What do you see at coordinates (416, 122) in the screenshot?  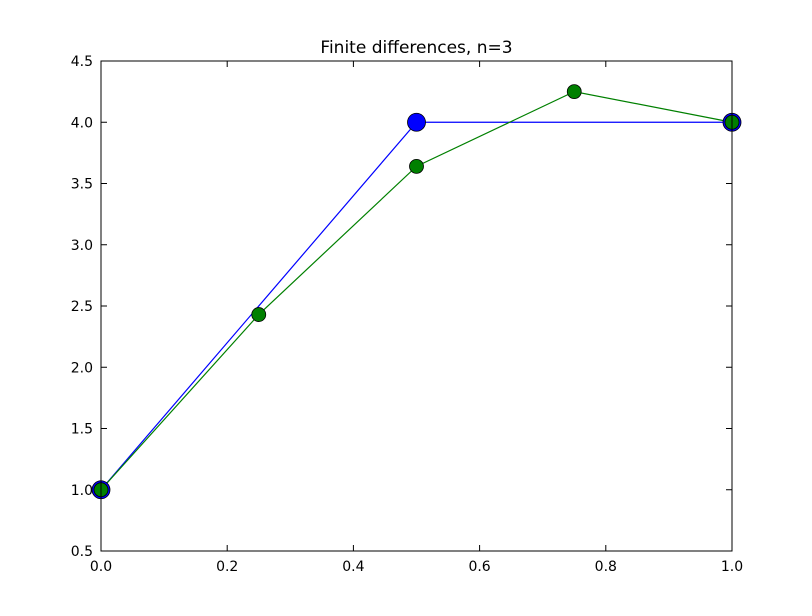 I see `series-1-point` at bounding box center [416, 122].